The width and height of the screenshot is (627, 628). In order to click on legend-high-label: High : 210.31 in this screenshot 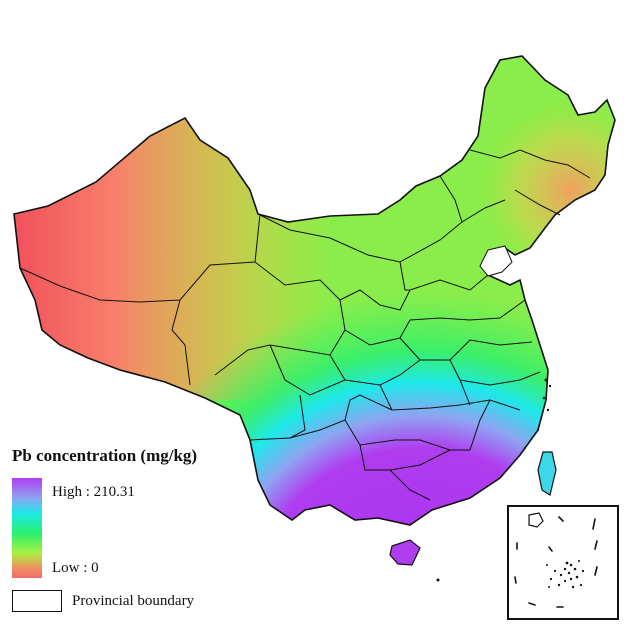, I will do `click(93, 492)`.